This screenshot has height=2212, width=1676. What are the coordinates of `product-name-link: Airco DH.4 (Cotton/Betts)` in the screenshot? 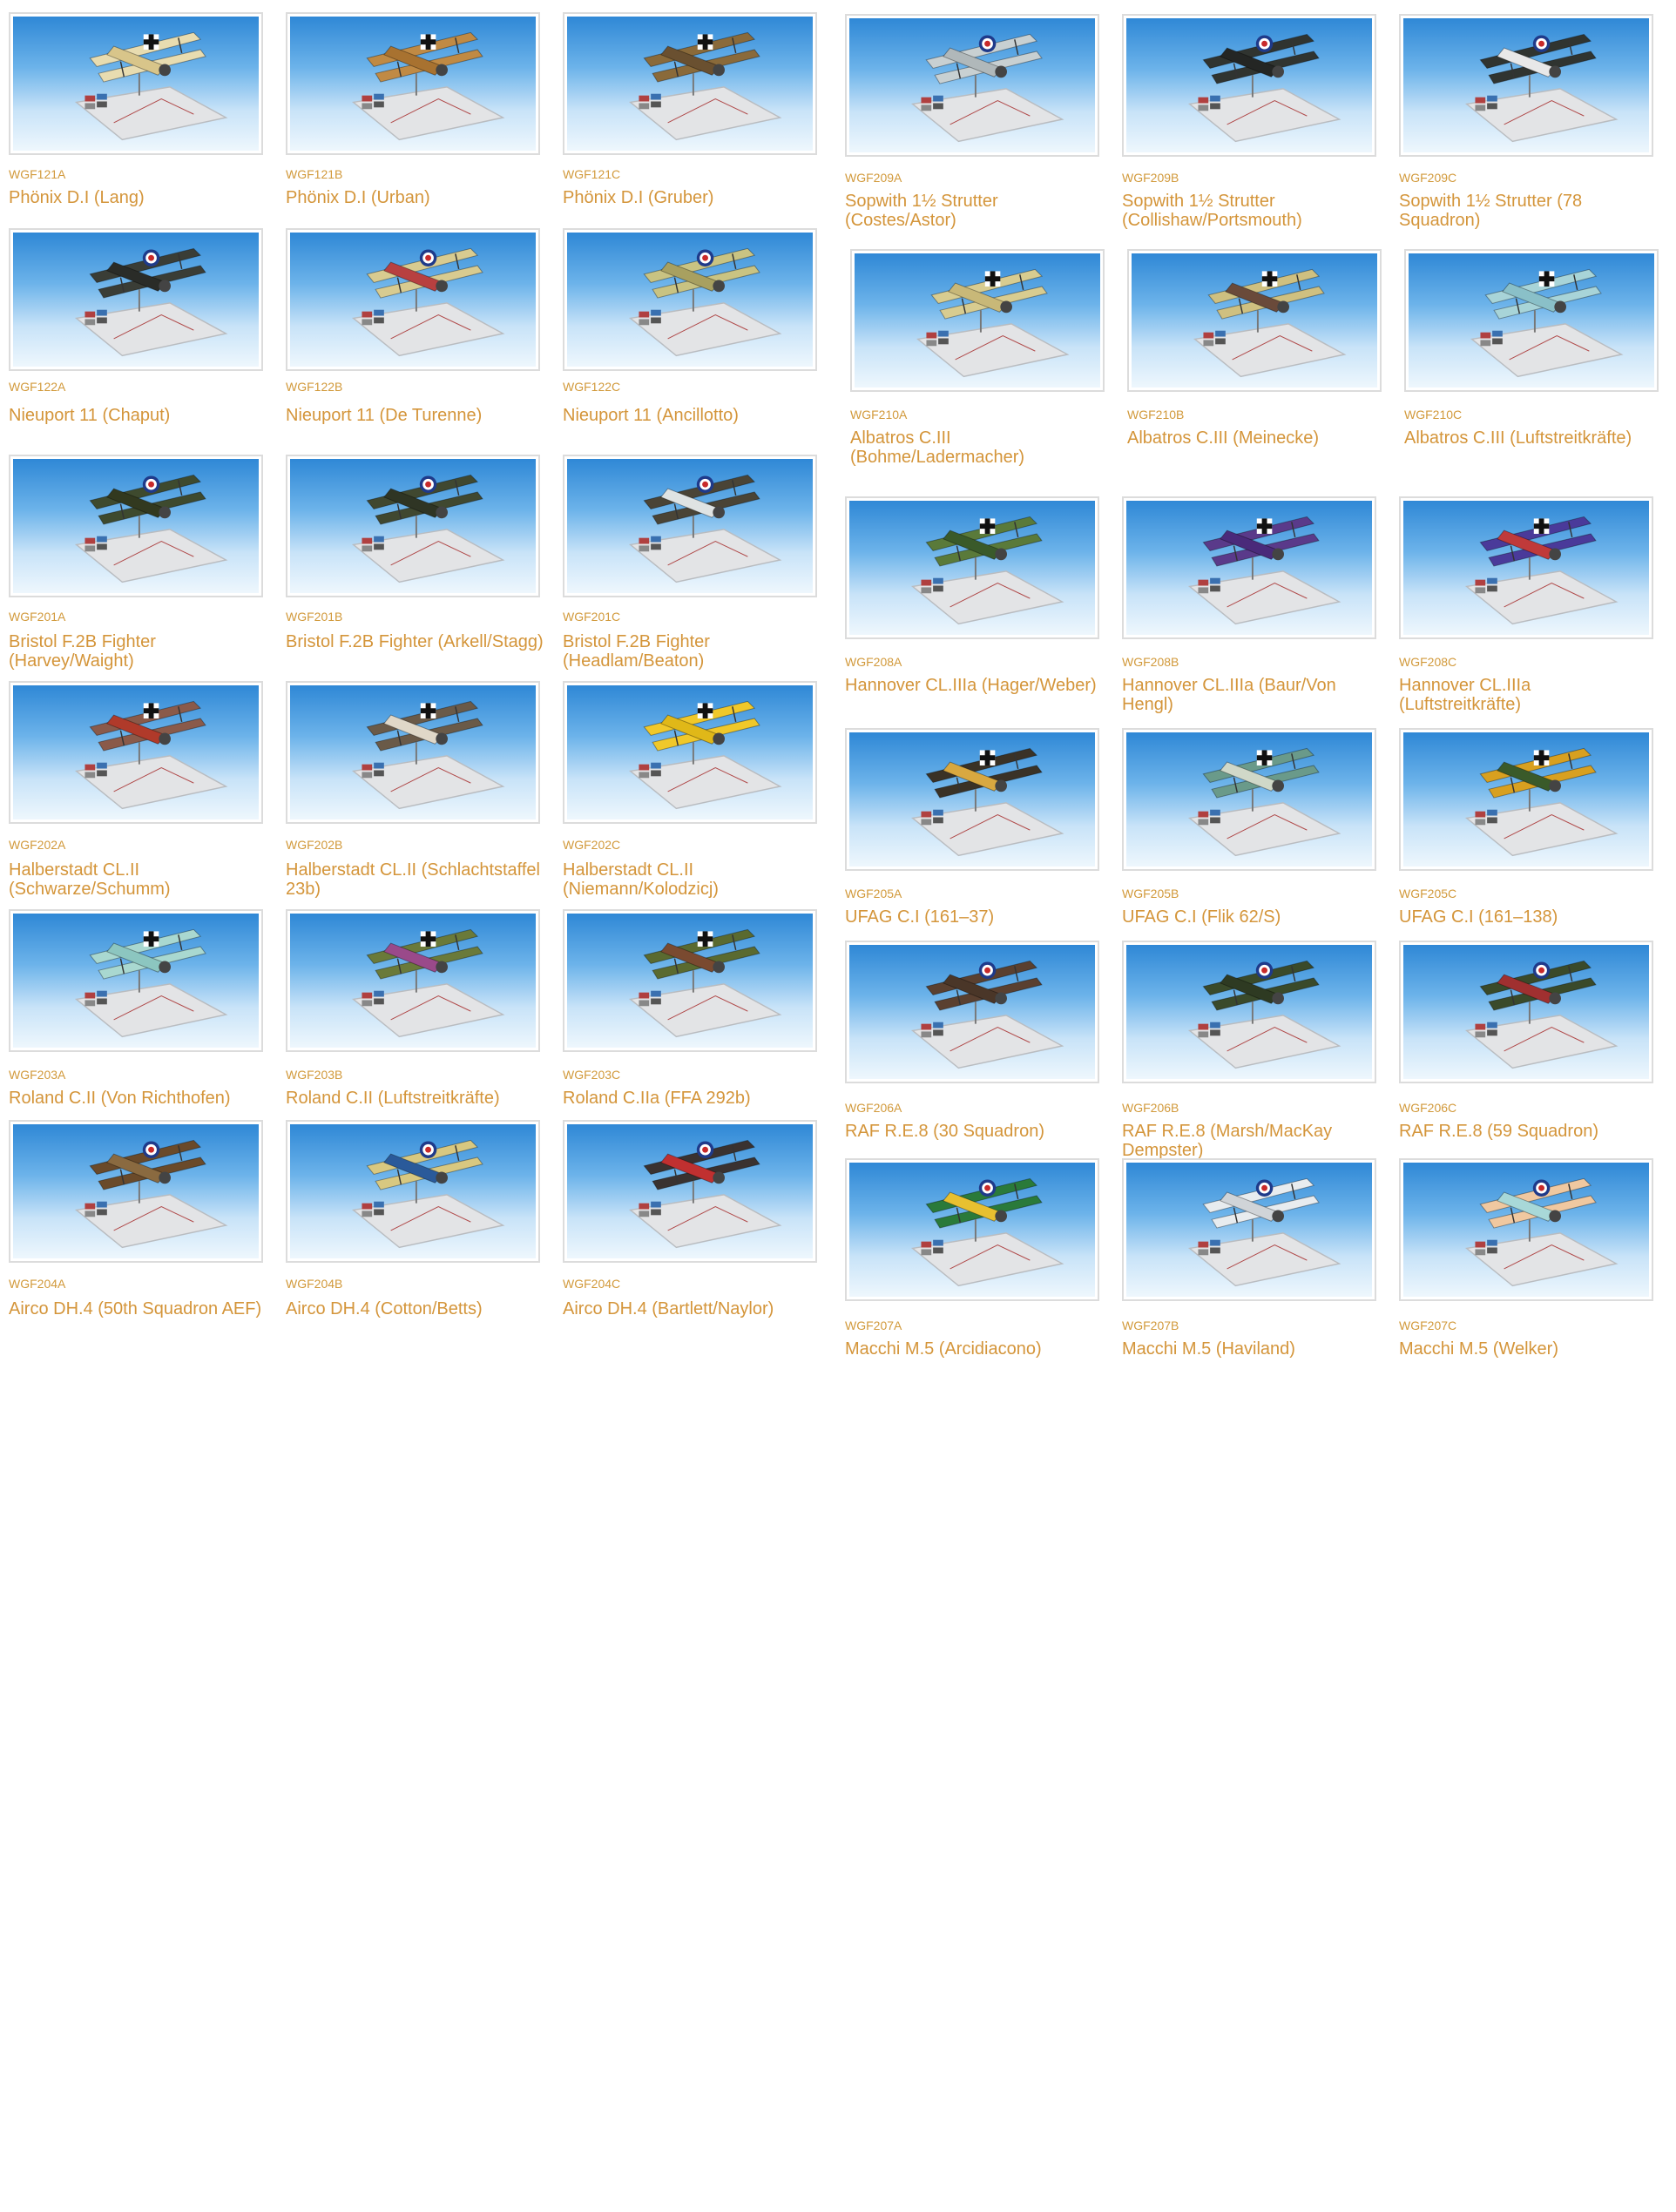 It's located at (384, 1309).